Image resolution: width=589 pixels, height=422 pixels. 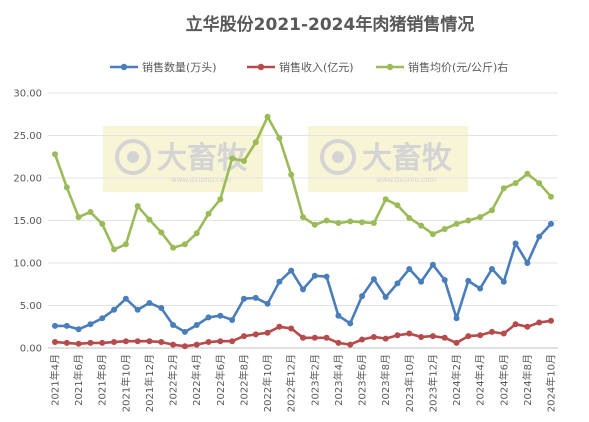 What do you see at coordinates (291, 383) in the screenshot?
I see `x-tick-label: 2022年12月` at bounding box center [291, 383].